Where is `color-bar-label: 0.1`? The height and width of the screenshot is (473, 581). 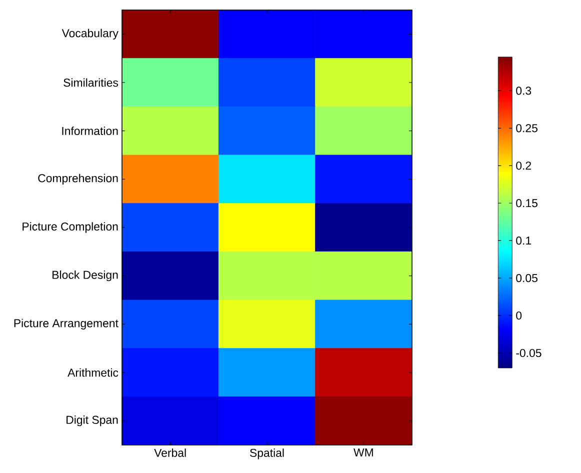 color-bar-label: 0.1 is located at coordinates (524, 240).